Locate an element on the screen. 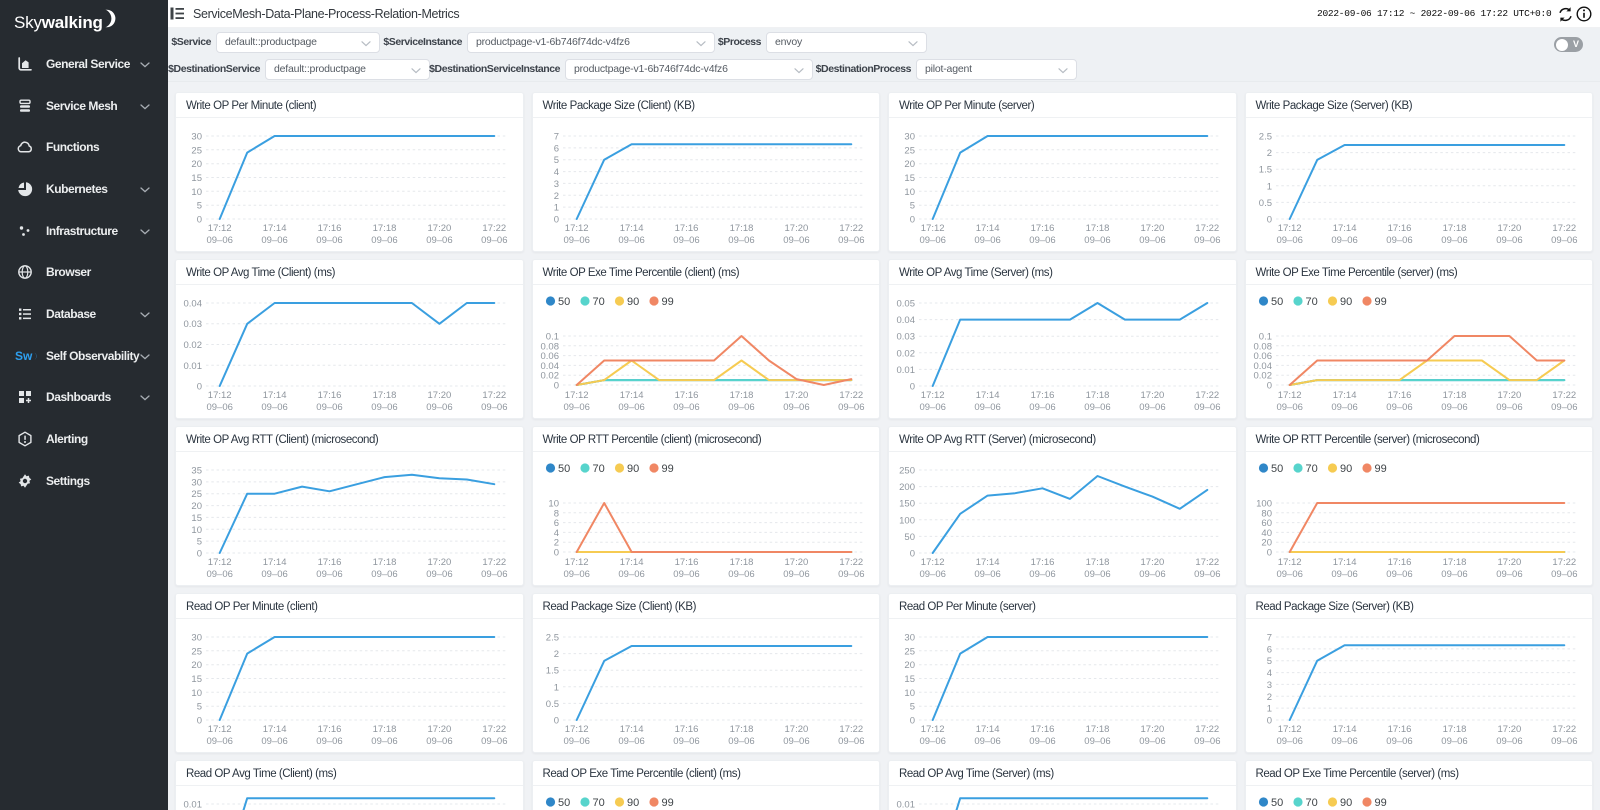  svg-text: 8 is located at coordinates (555, 513).